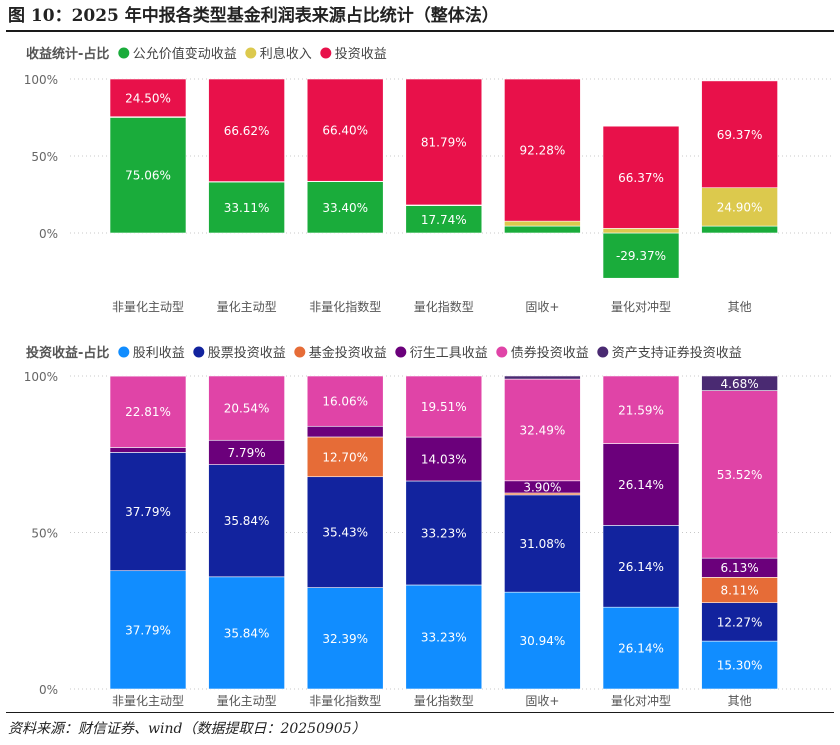 The height and width of the screenshot is (745, 840). I want to click on y-tick-label: 0%, so click(48, 234).